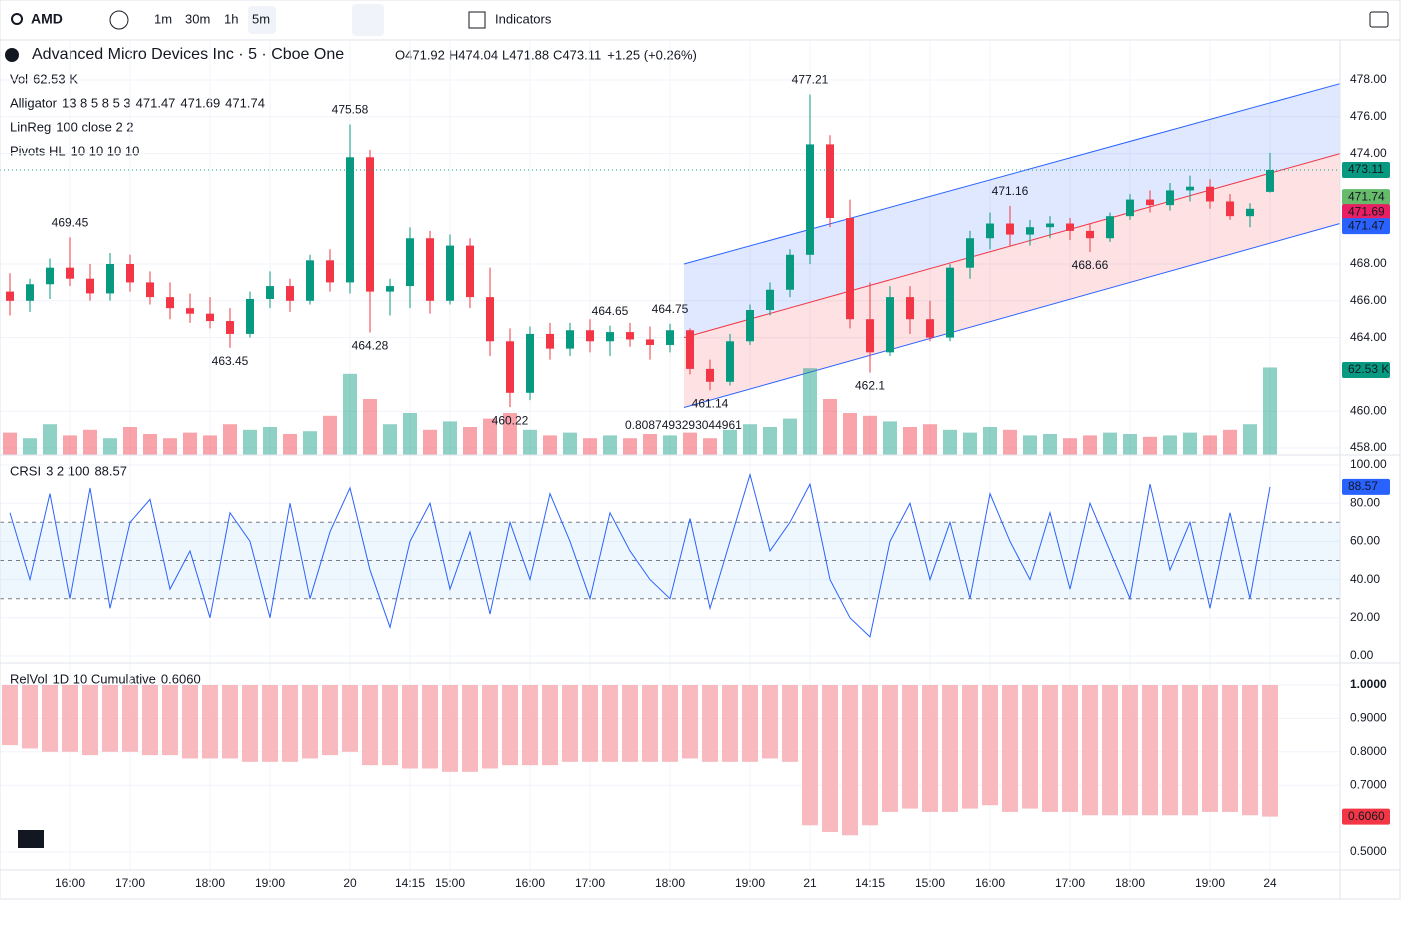 This screenshot has width=1420, height=950. I want to click on relvol-tick-label: 0.5000, so click(1368, 851).